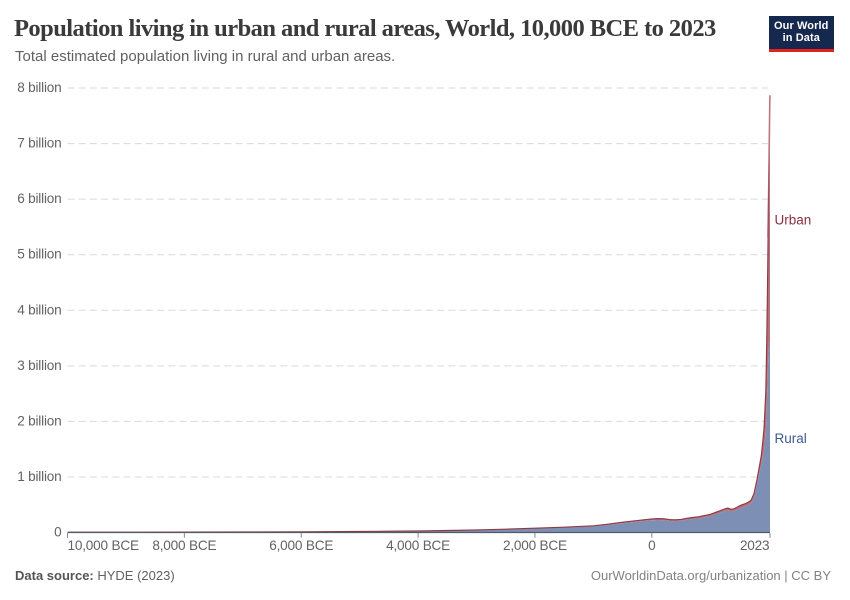  Describe the element at coordinates (39, 198) in the screenshot. I see `svg-text: 6 billion` at that location.